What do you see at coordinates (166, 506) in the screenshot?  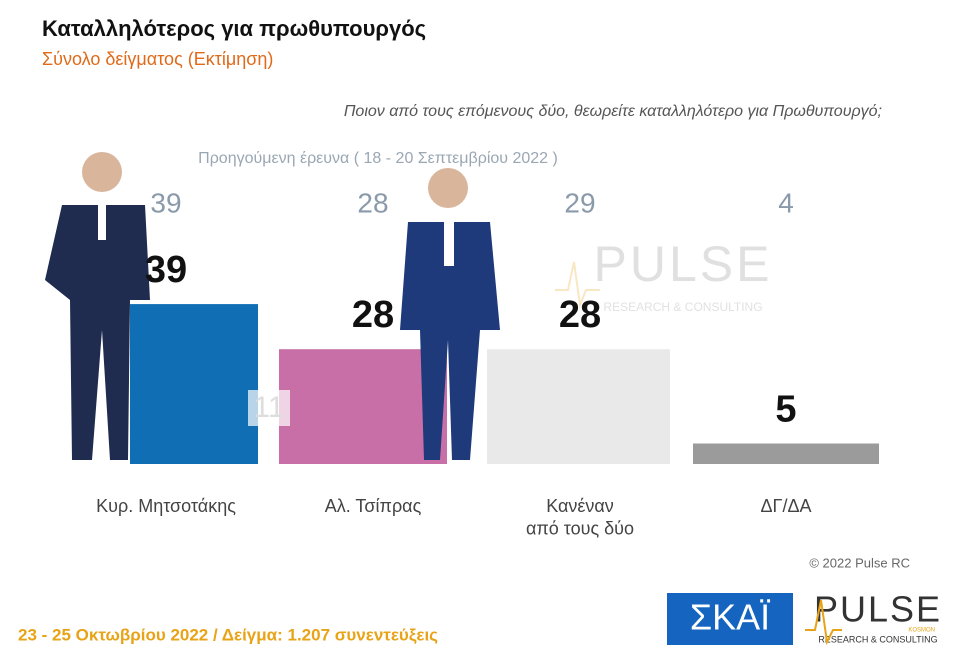 I see `category-label: Κυρ. Μητσοτάκης` at bounding box center [166, 506].